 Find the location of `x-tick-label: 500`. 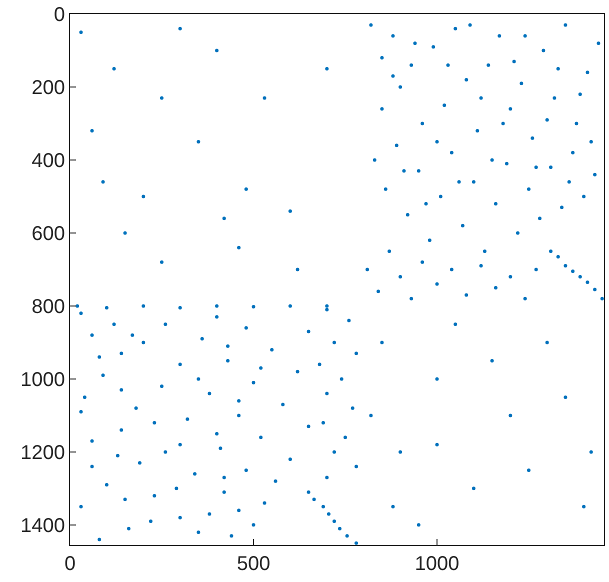

x-tick-label: 500 is located at coordinates (253, 564).